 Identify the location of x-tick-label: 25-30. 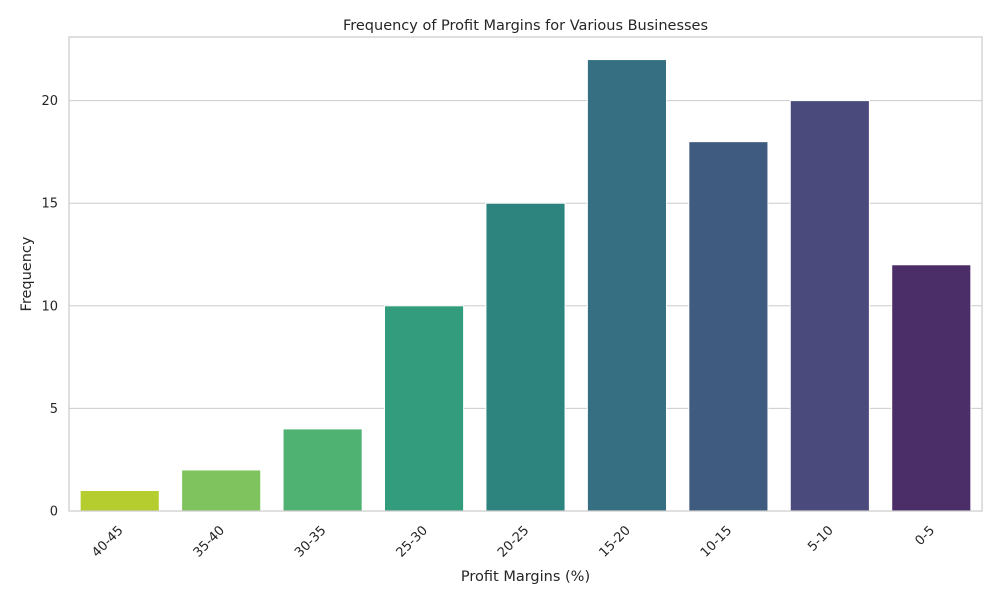
(412, 541).